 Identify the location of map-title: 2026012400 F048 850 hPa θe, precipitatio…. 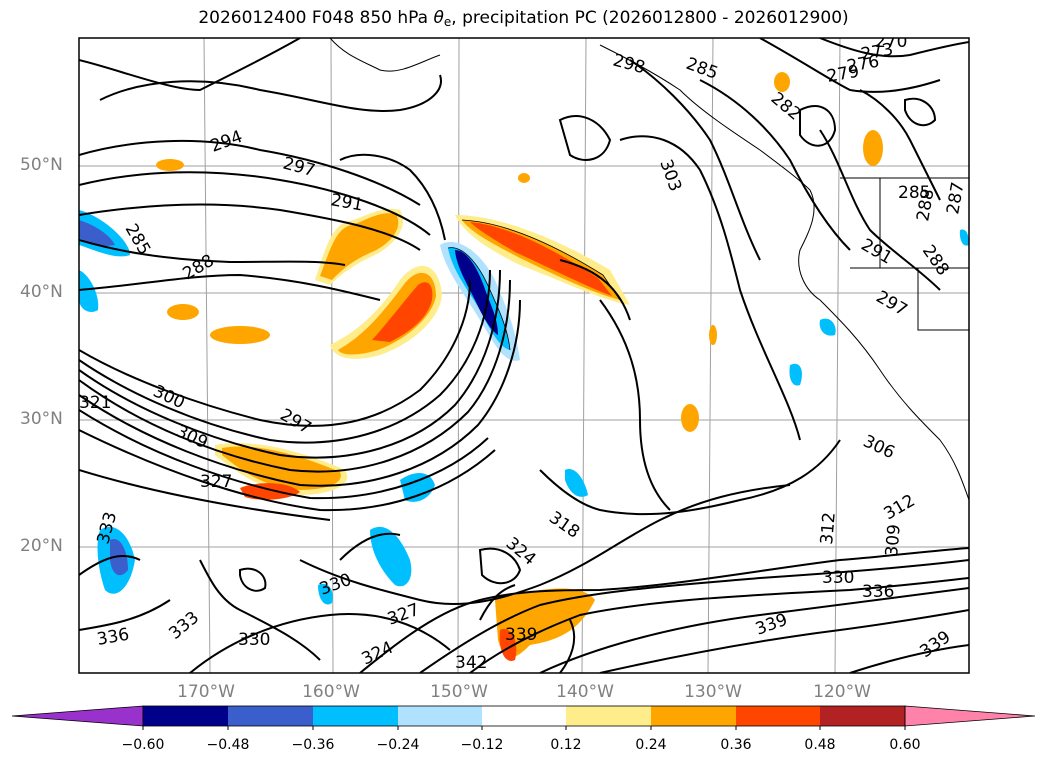
(523, 18).